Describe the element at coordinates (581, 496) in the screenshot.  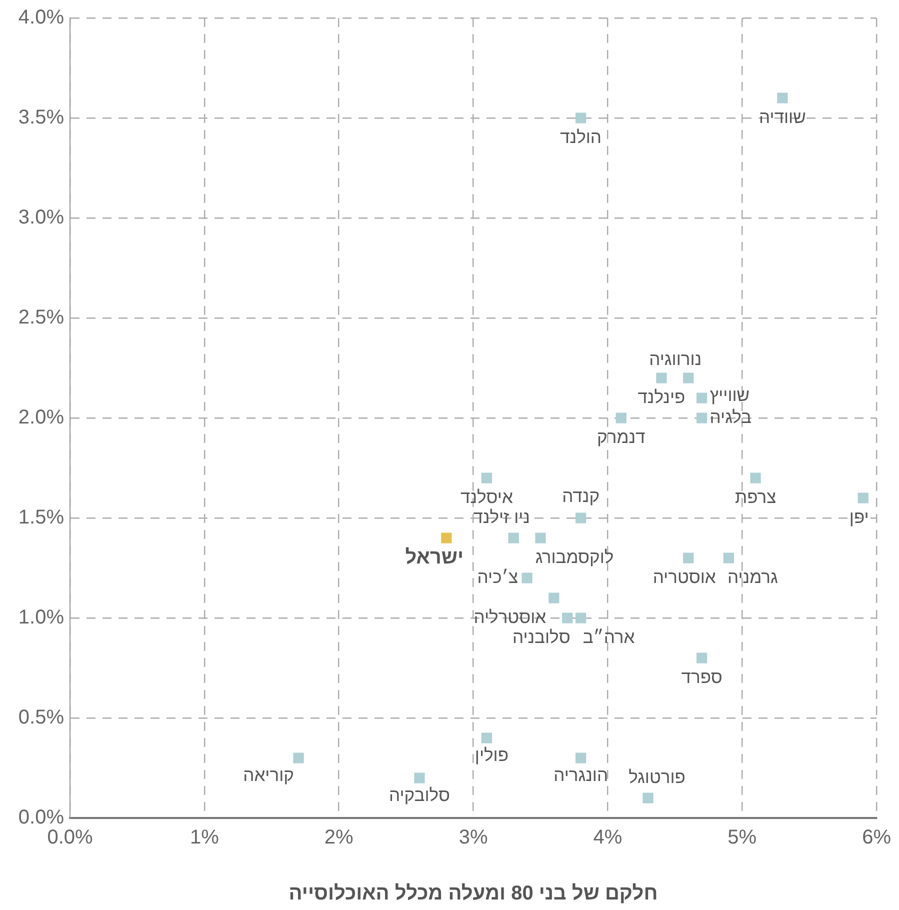
I see `annotation: קנדה` at that location.